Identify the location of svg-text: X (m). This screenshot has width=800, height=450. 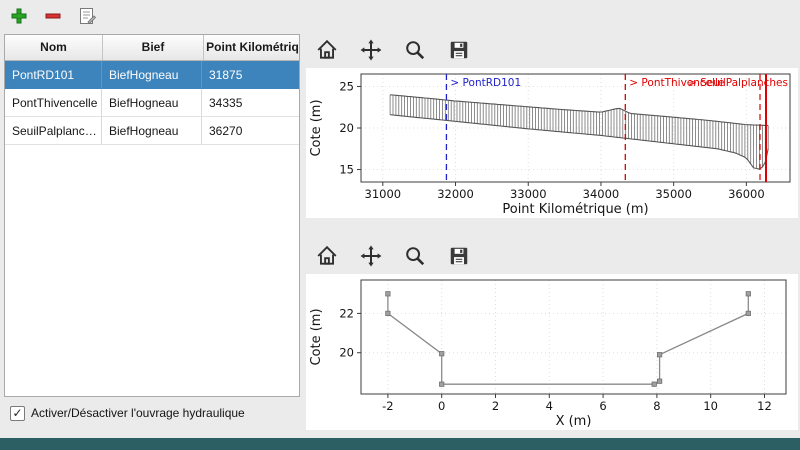
(574, 421).